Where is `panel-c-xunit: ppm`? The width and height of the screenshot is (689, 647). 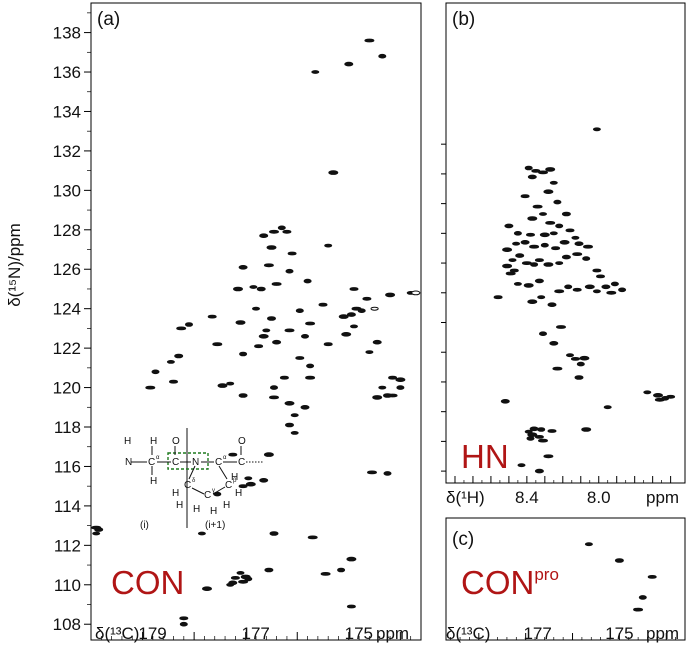 panel-c-xunit: ppm is located at coordinates (662, 633).